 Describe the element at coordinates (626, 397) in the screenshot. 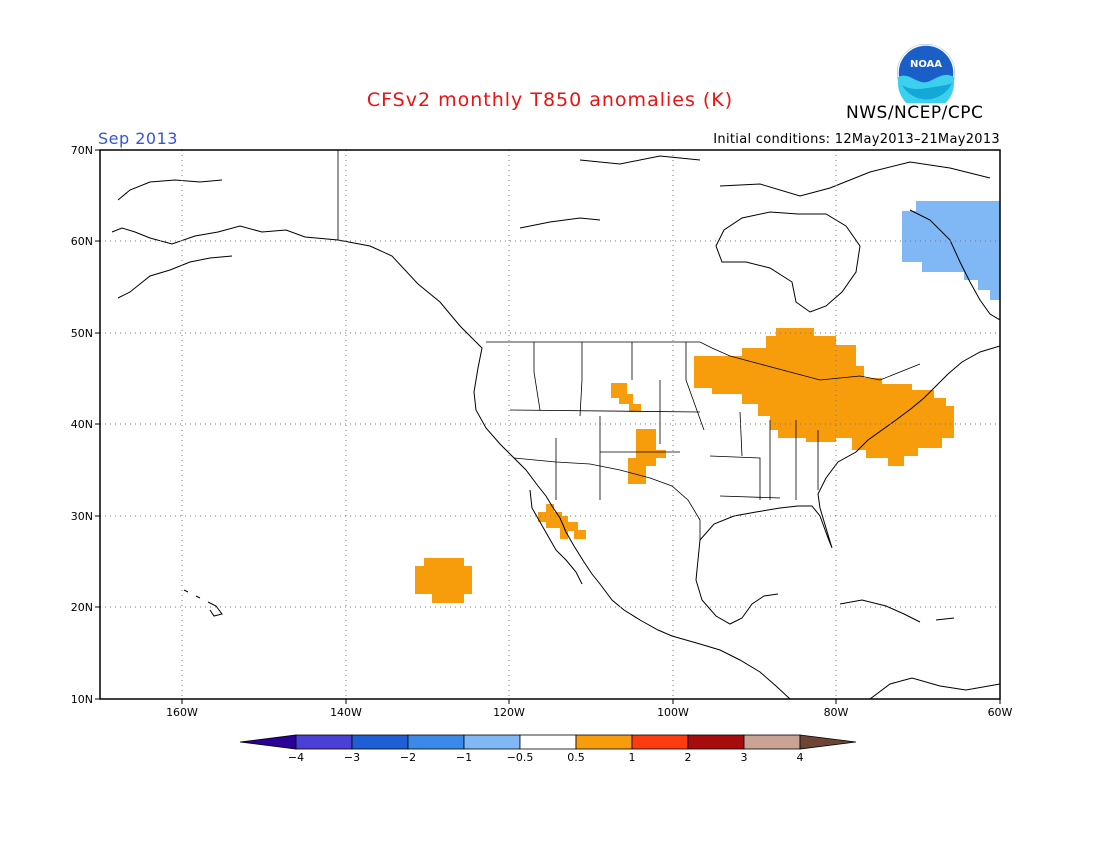

I see `anomaly-colorado` at that location.